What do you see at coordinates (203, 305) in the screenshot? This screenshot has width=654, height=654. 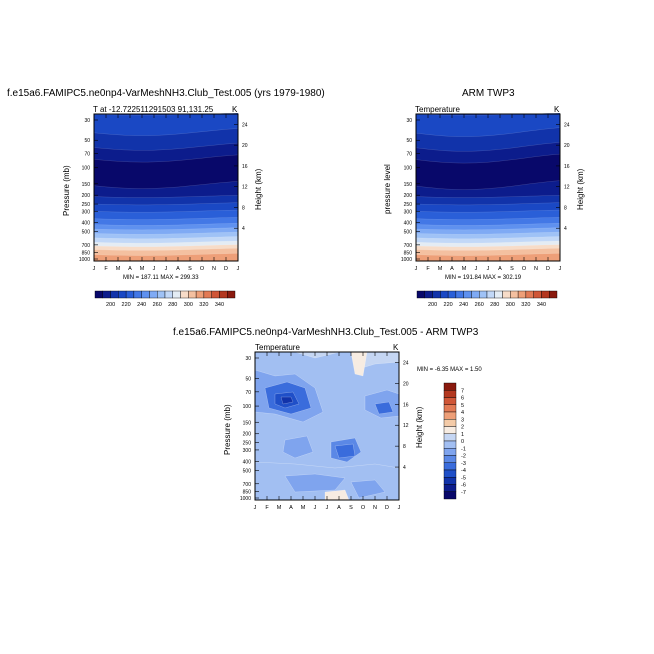 I see `colorbar-label: 320` at bounding box center [203, 305].